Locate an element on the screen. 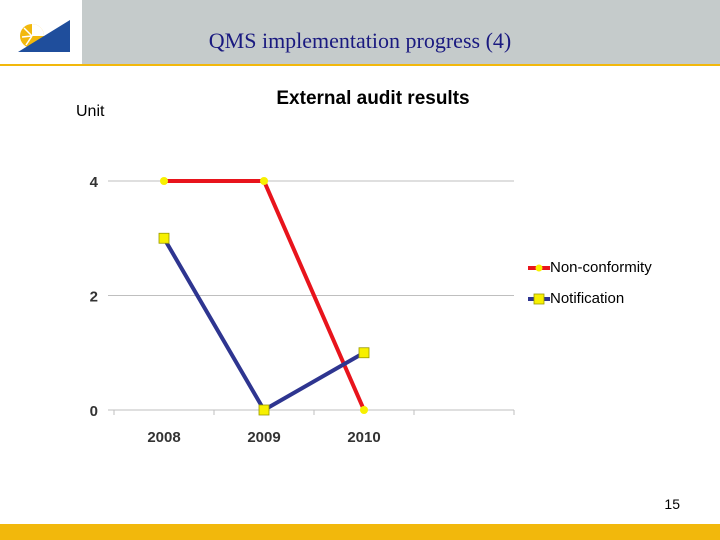  y-tick-label: 2 is located at coordinates (94, 297).